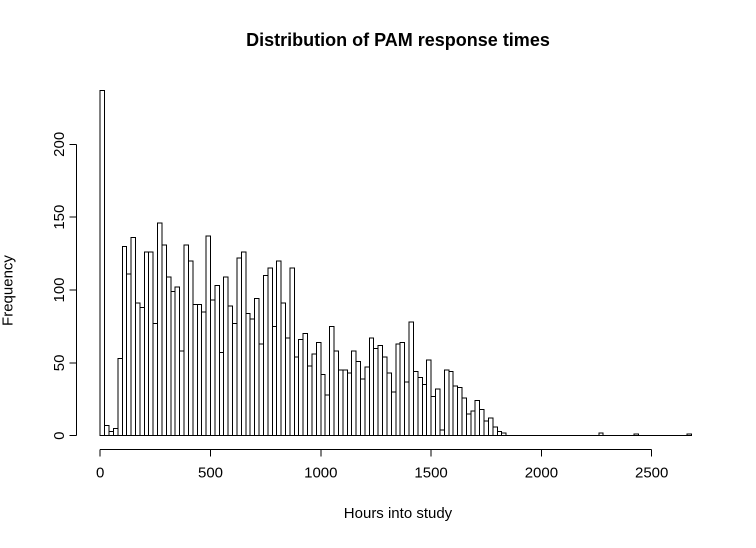 The image size is (756, 548). What do you see at coordinates (8, 290) in the screenshot?
I see `y-axis-label: Frequency` at bounding box center [8, 290].